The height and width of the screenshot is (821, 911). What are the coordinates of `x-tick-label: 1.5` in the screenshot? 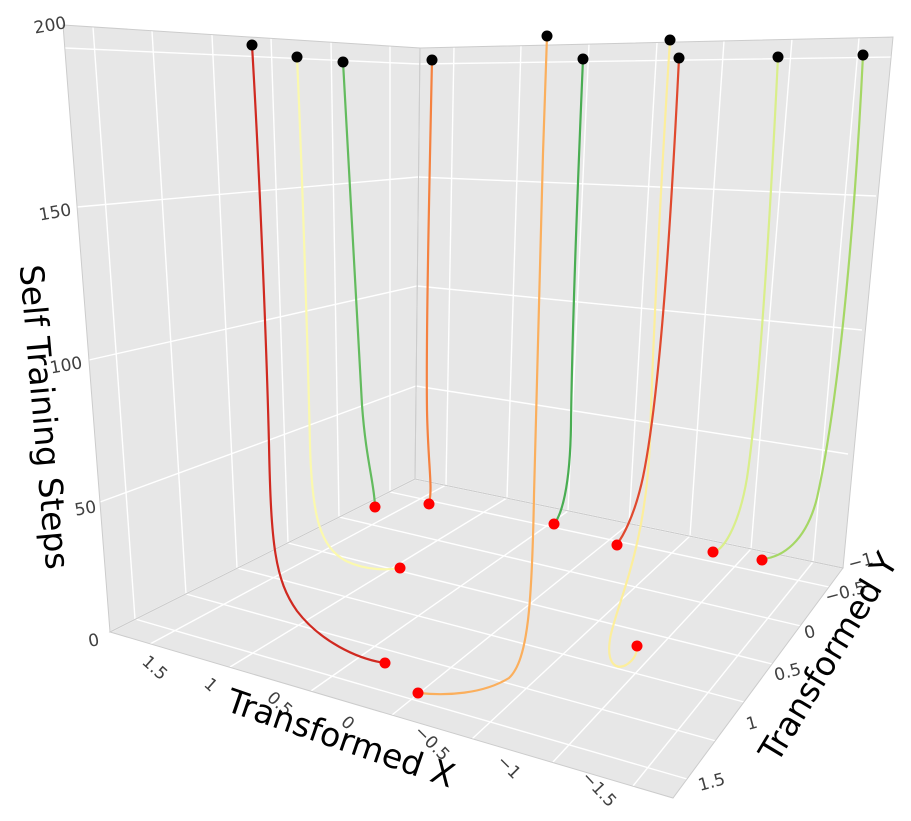 It's located at (154, 668).